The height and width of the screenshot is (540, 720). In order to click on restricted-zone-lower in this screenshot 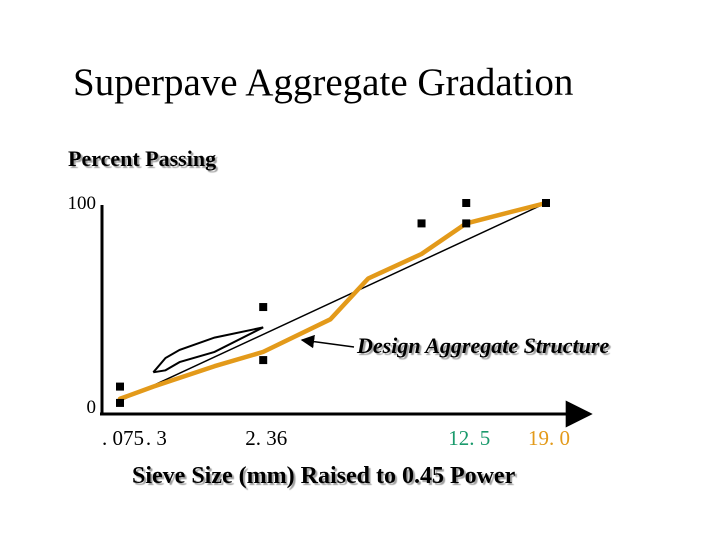, I will do `click(208, 350)`.